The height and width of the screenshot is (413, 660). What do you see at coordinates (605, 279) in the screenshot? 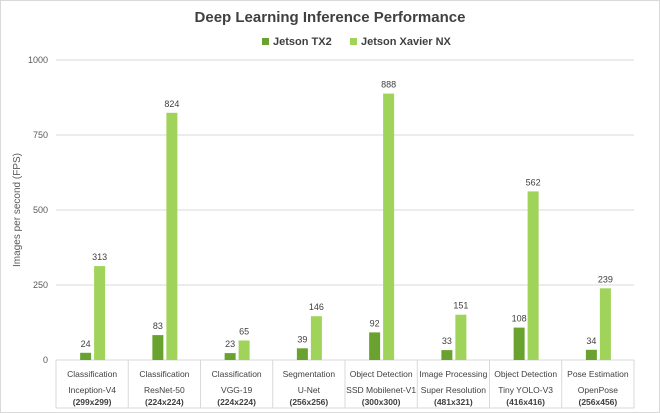
I see `data-label: 239` at bounding box center [605, 279].